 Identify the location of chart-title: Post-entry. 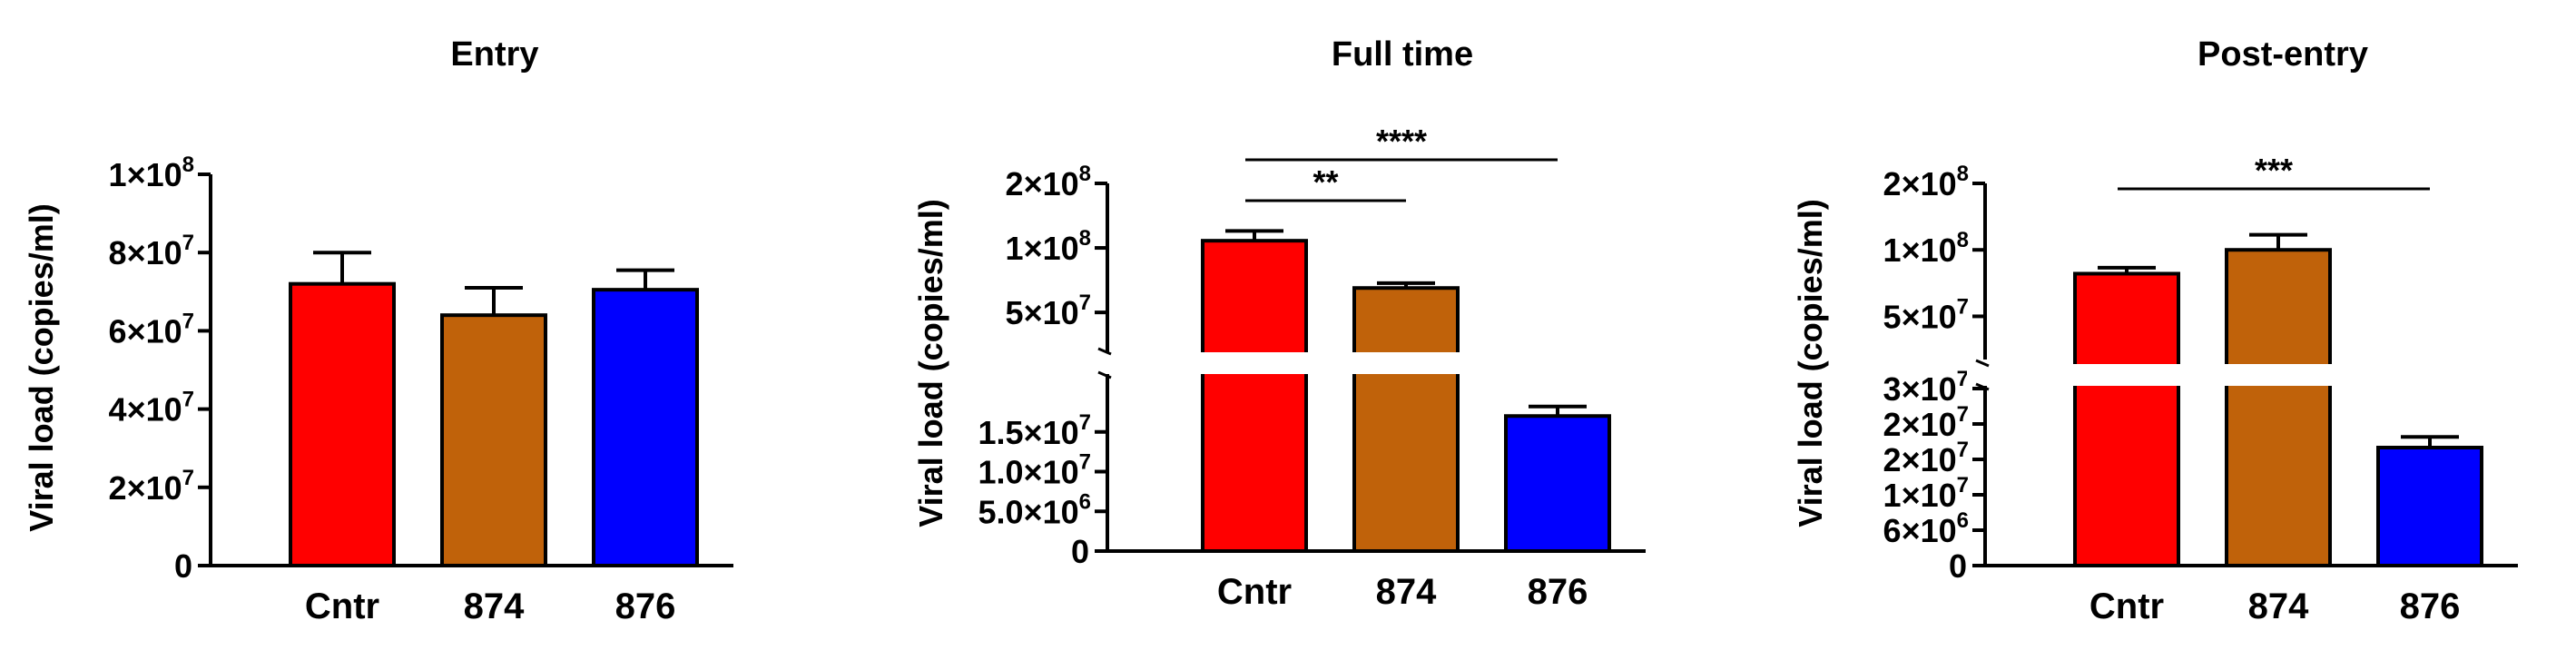
(2282, 54).